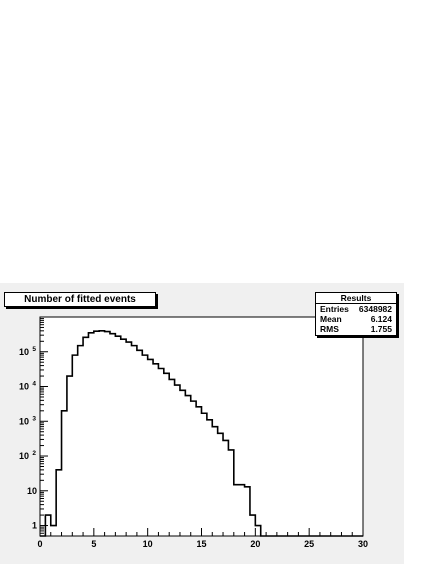  Describe the element at coordinates (331, 319) in the screenshot. I see `stats-label: Mean` at that location.